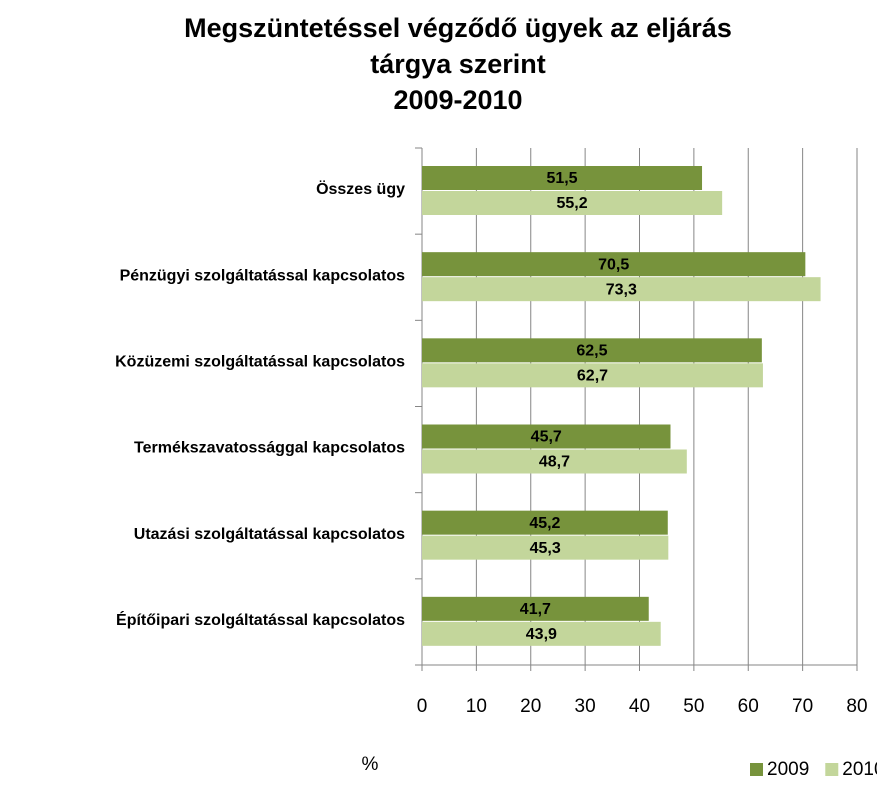 This screenshot has height=788, width=877. I want to click on data-label: 45,7, so click(546, 437).